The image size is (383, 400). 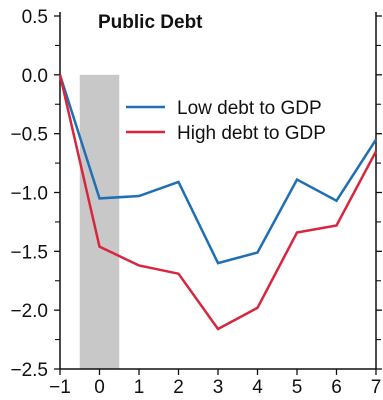 I want to click on y-tick-label: −1.0, so click(x=29, y=194).